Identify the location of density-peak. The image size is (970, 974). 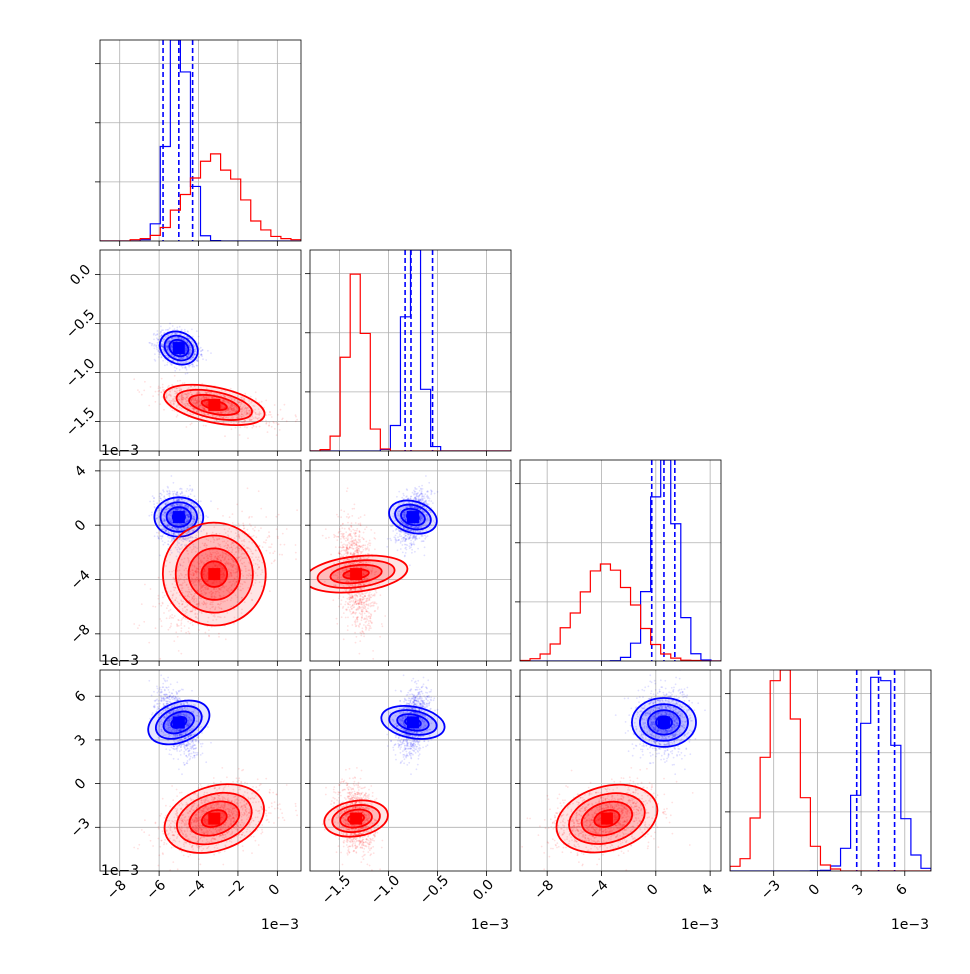
(214, 405).